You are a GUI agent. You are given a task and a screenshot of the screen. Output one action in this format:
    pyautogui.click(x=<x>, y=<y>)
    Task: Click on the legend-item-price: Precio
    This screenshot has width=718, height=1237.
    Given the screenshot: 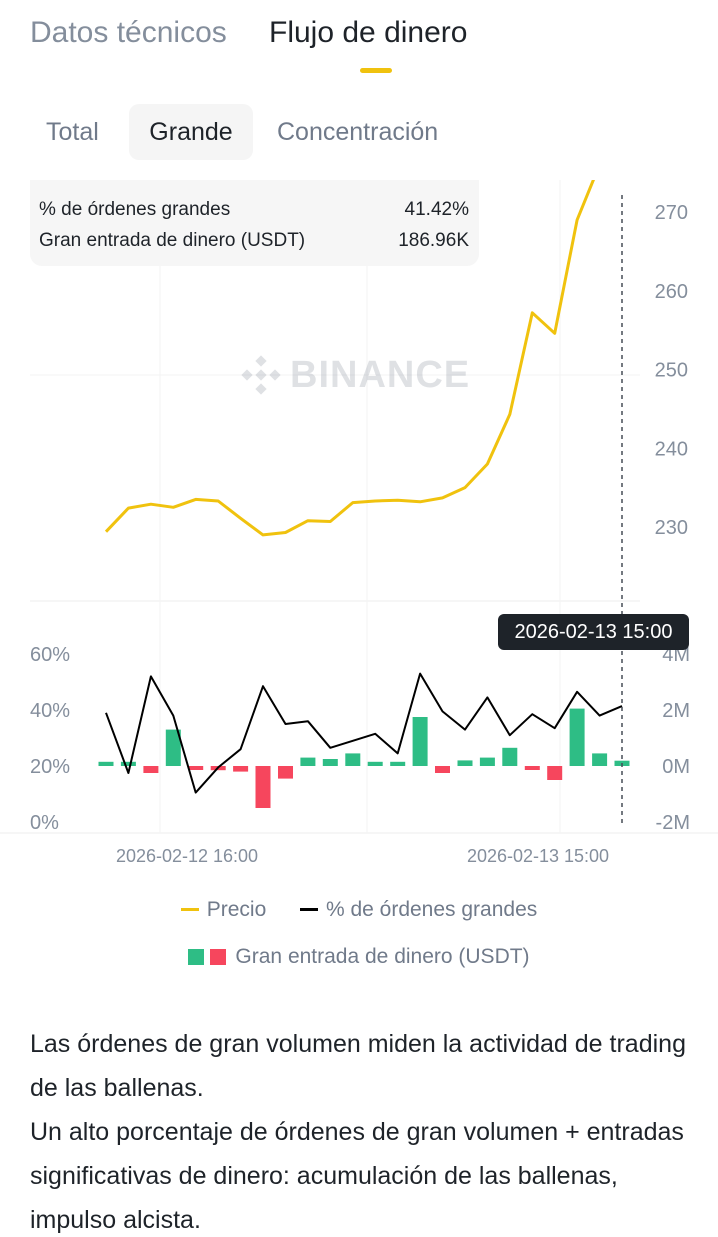 What is the action you would take?
    pyautogui.click(x=223, y=910)
    